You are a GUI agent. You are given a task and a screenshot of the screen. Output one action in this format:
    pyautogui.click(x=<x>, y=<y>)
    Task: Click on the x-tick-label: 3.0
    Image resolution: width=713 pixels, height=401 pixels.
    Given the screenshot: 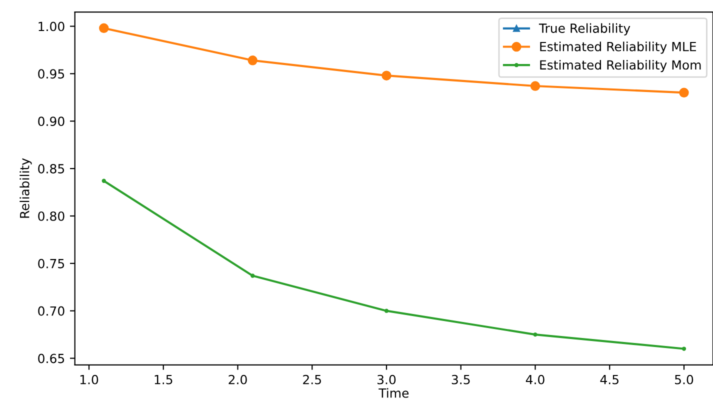 What is the action you would take?
    pyautogui.click(x=387, y=379)
    